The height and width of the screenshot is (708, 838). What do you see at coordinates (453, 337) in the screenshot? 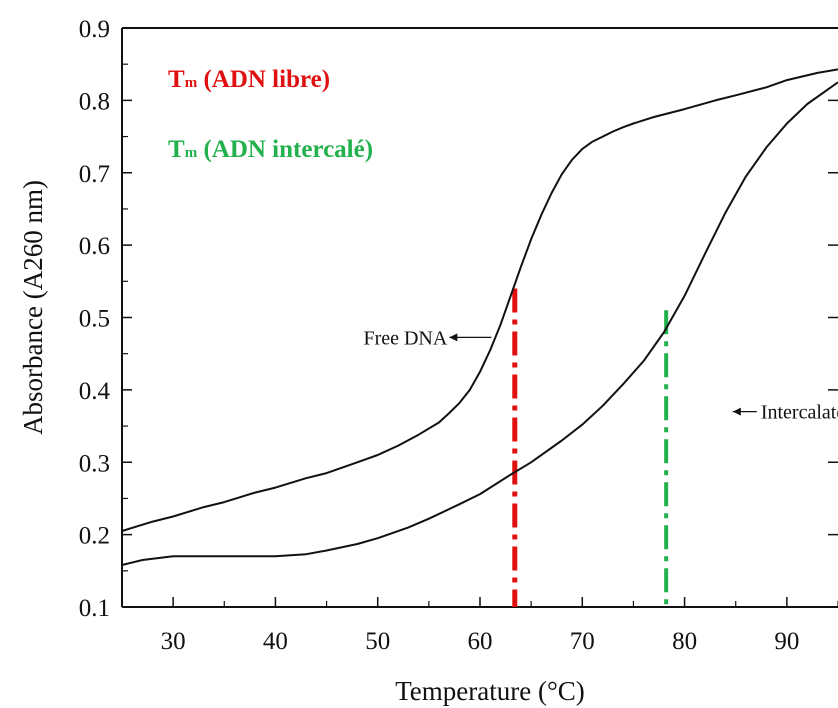
I see `free-dna-arrowhead` at bounding box center [453, 337].